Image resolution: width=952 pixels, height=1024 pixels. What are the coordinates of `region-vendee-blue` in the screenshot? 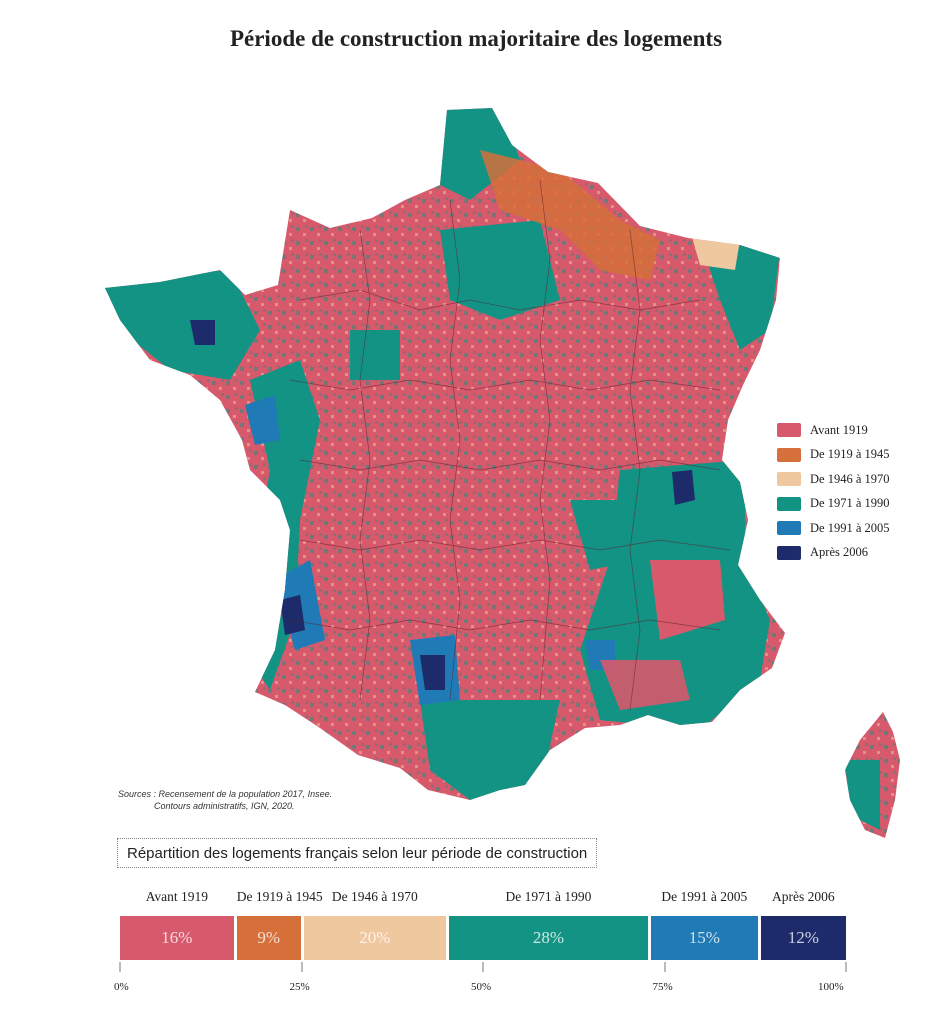 It's located at (262, 420).